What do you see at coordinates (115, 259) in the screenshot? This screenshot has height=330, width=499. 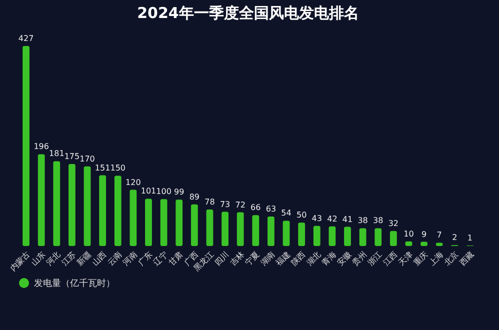 I see `x-tick-label: 云南` at bounding box center [115, 259].